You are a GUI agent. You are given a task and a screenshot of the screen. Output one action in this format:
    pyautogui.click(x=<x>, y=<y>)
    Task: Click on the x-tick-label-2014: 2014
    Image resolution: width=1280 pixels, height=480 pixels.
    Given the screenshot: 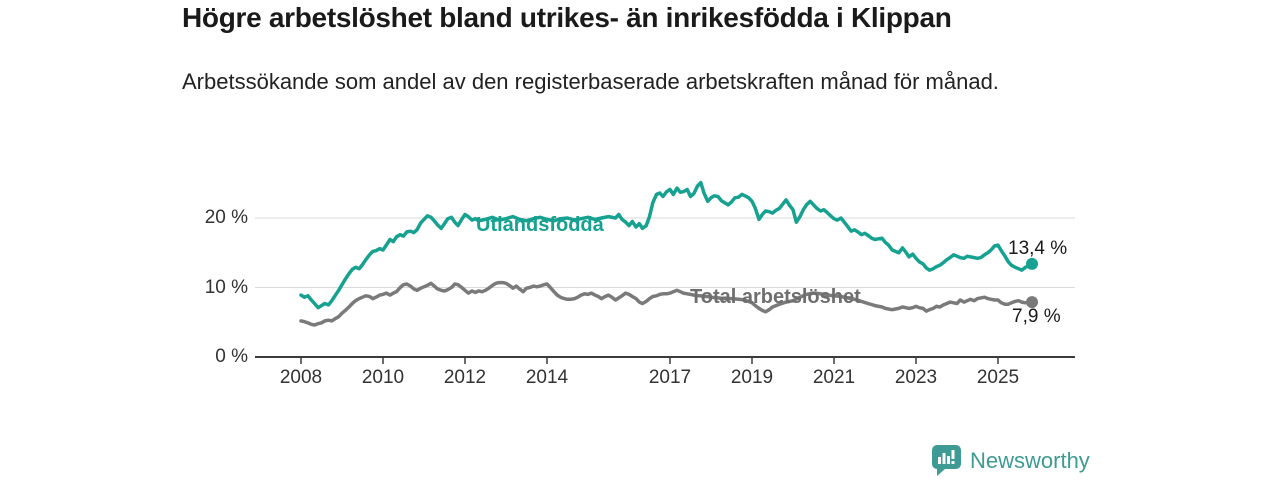 What is the action you would take?
    pyautogui.click(x=547, y=377)
    